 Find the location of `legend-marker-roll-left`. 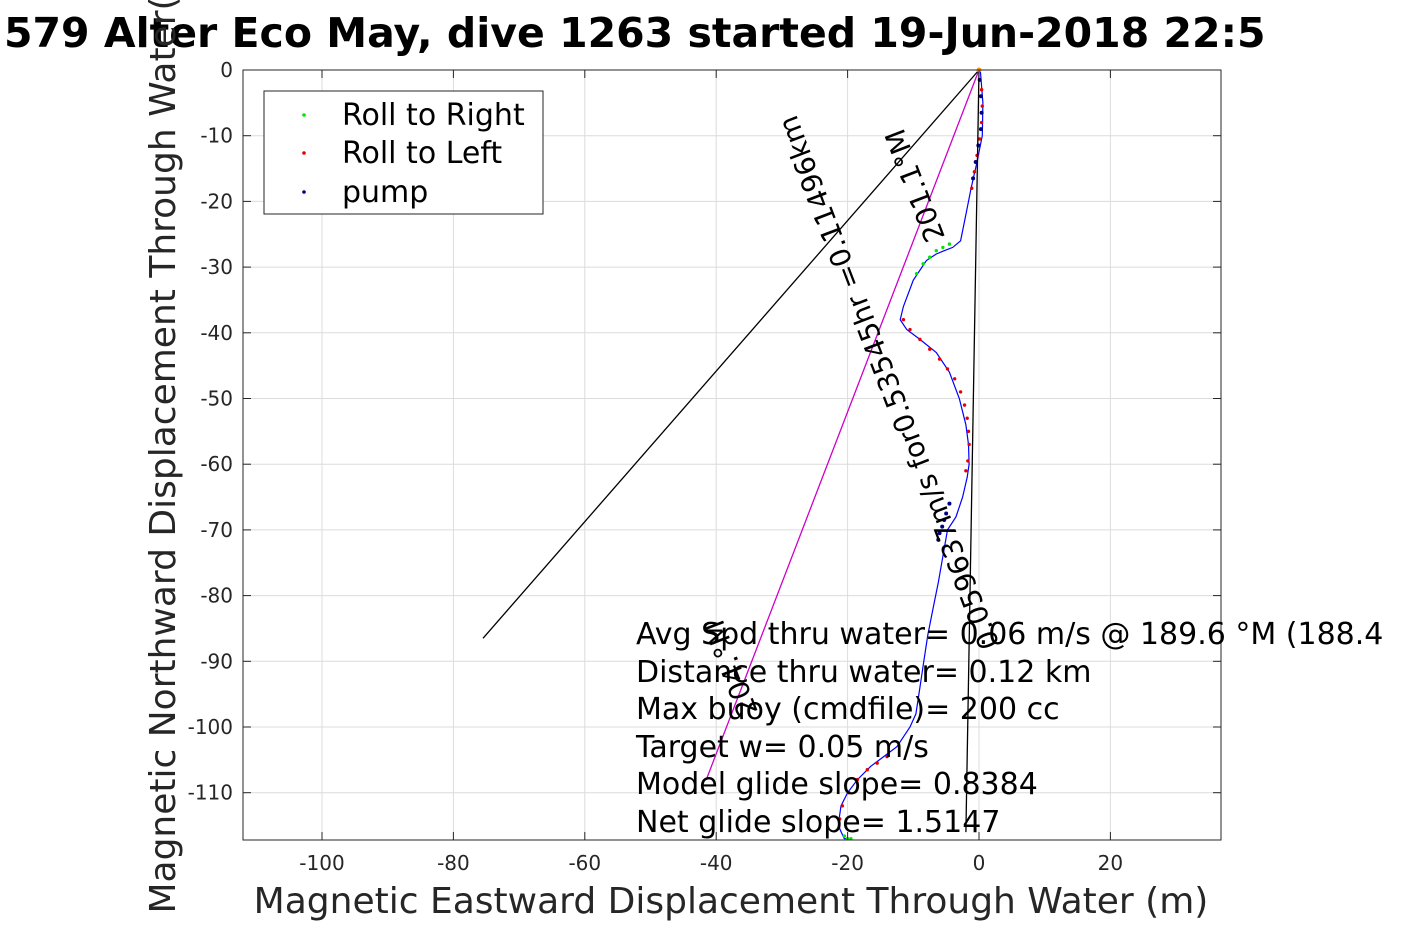

legend-marker-roll-left is located at coordinates (304, 153).